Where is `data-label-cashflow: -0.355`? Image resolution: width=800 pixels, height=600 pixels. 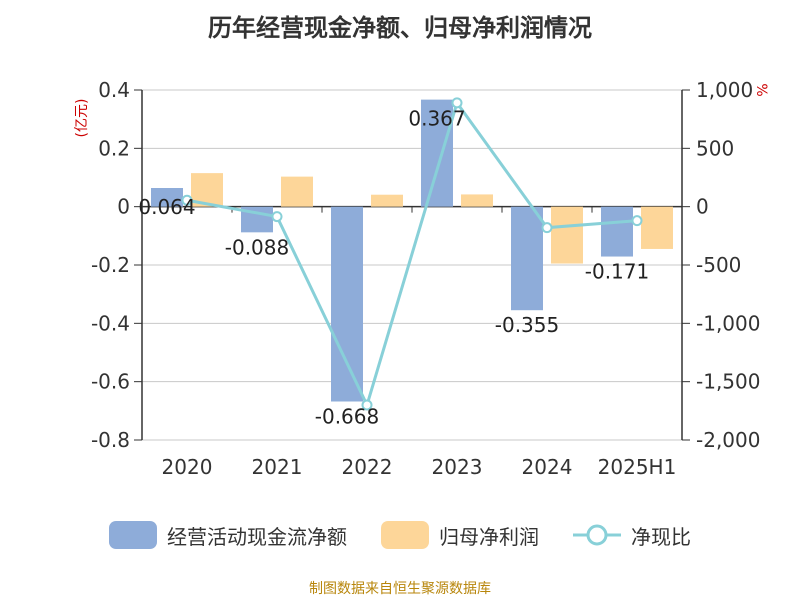
data-label-cashflow: -0.355 is located at coordinates (527, 325).